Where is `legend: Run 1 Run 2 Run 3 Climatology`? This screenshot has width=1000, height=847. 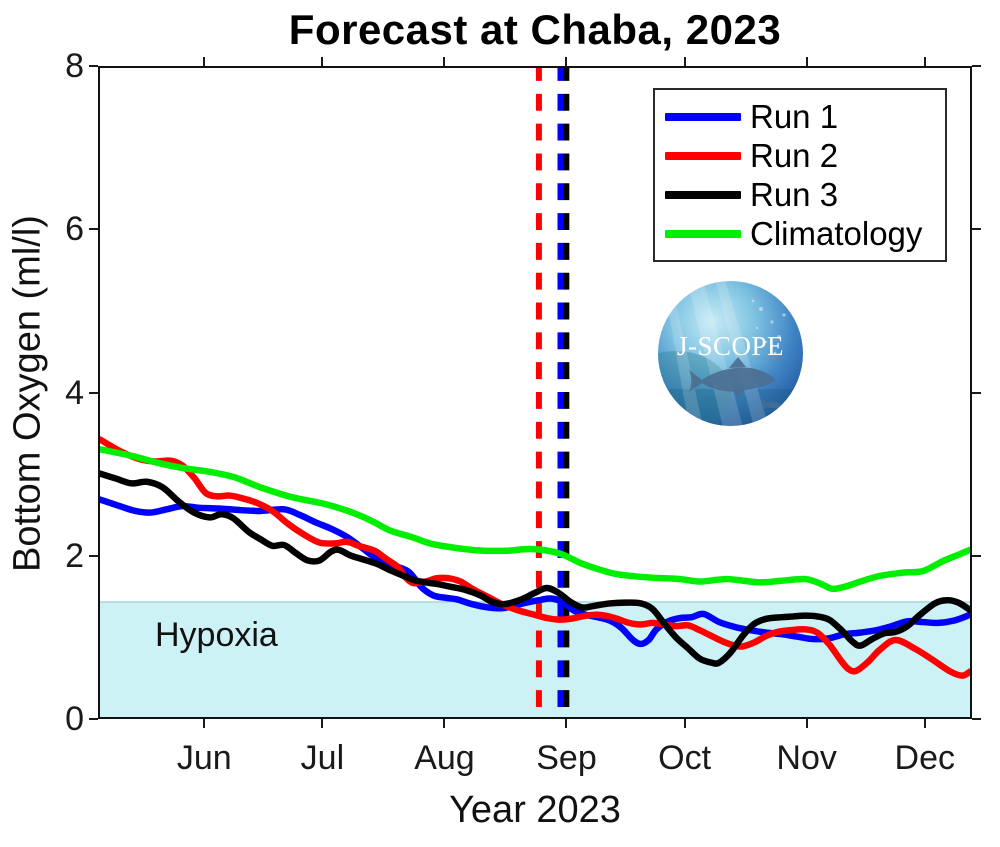
legend: Run 1 Run 2 Run 3 Climatology is located at coordinates (800, 175).